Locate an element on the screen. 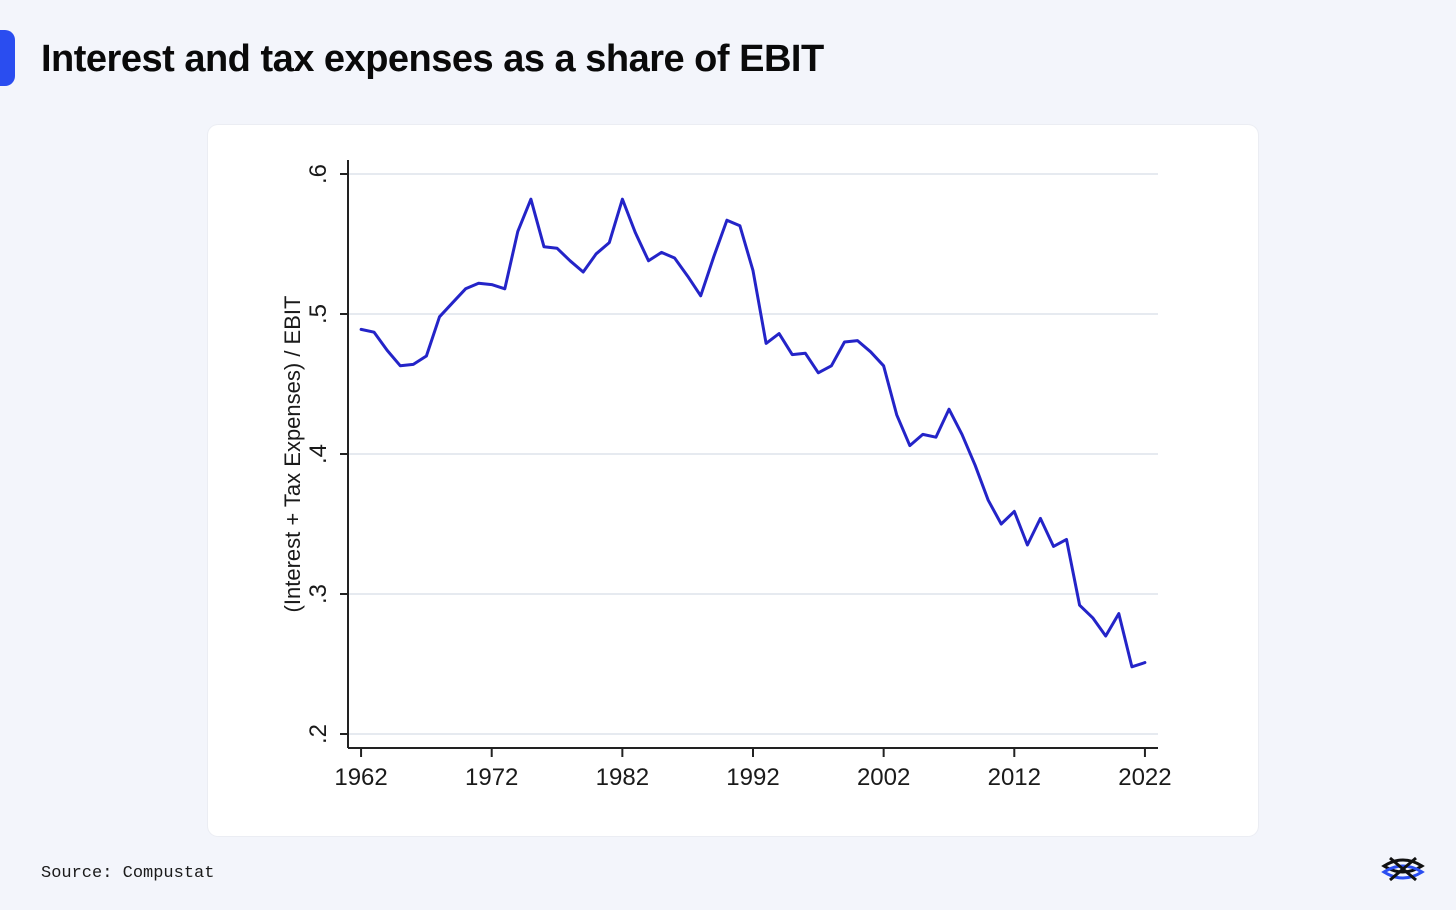 The height and width of the screenshot is (910, 1456). x-tick-label: 2012 is located at coordinates (1014, 777).